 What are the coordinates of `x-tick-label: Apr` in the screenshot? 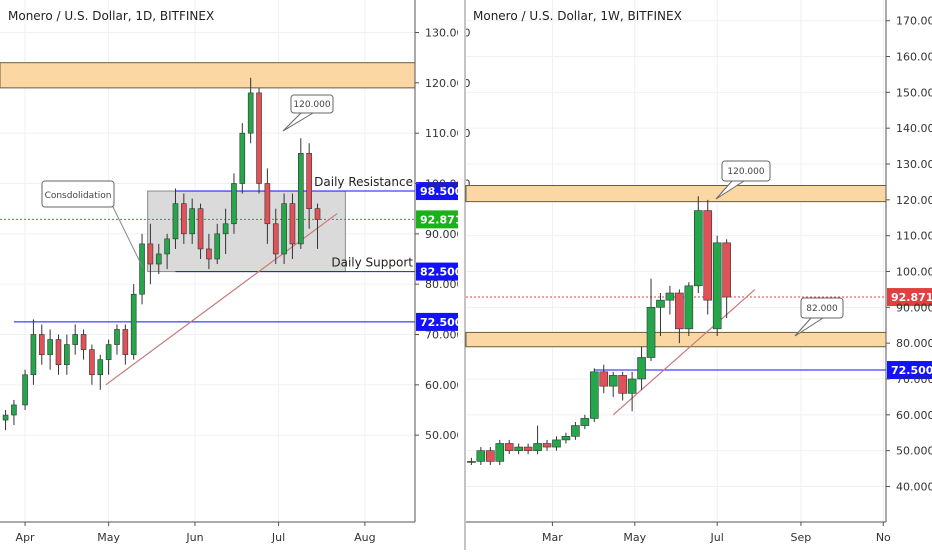 It's located at (26, 537).